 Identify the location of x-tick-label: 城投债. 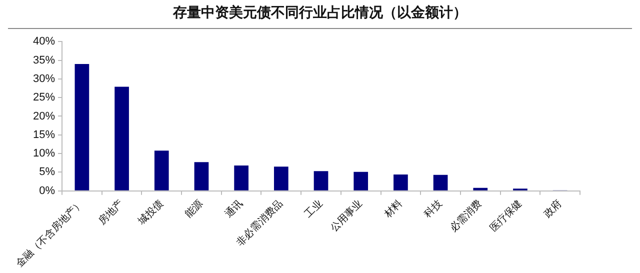
(150, 213).